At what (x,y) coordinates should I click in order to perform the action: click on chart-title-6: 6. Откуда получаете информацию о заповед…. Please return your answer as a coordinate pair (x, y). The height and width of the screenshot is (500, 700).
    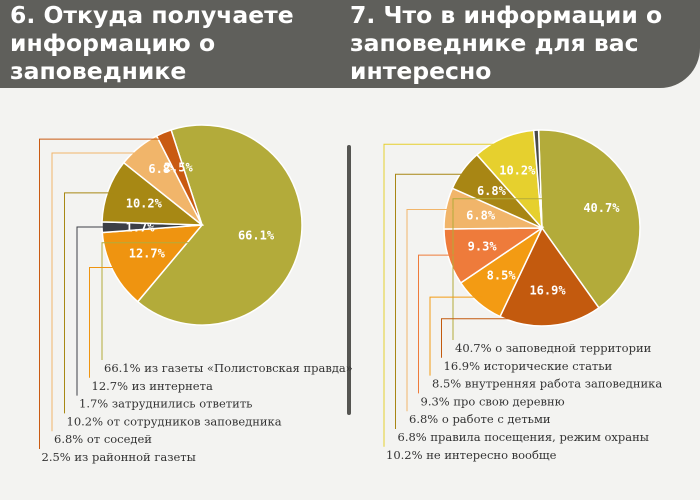
    Looking at the image, I should click on (152, 43).